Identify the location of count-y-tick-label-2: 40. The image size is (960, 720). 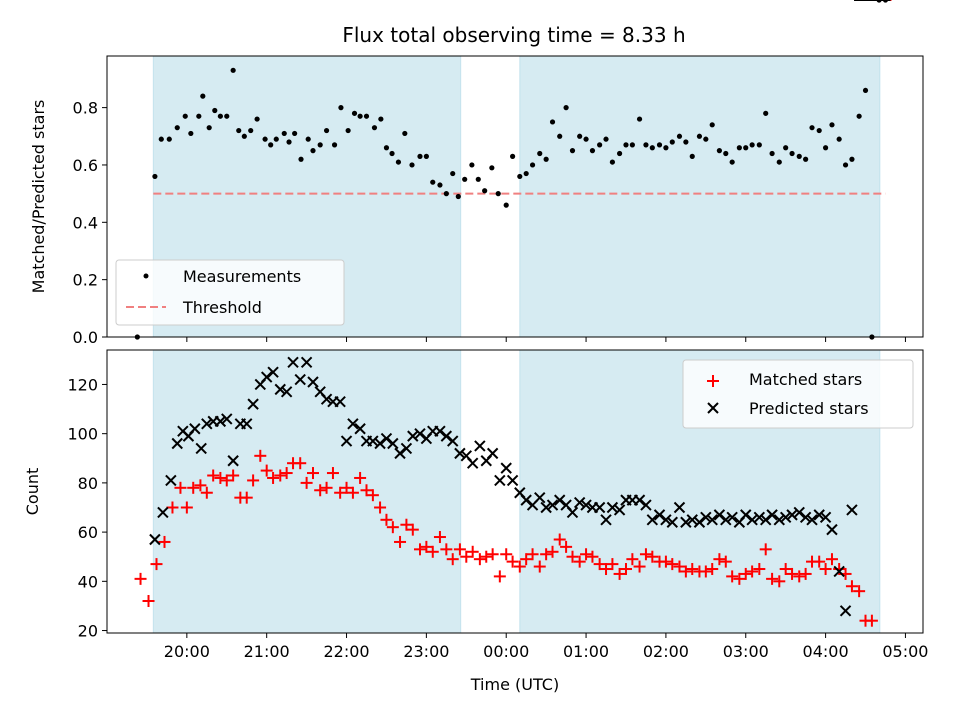
(88, 581).